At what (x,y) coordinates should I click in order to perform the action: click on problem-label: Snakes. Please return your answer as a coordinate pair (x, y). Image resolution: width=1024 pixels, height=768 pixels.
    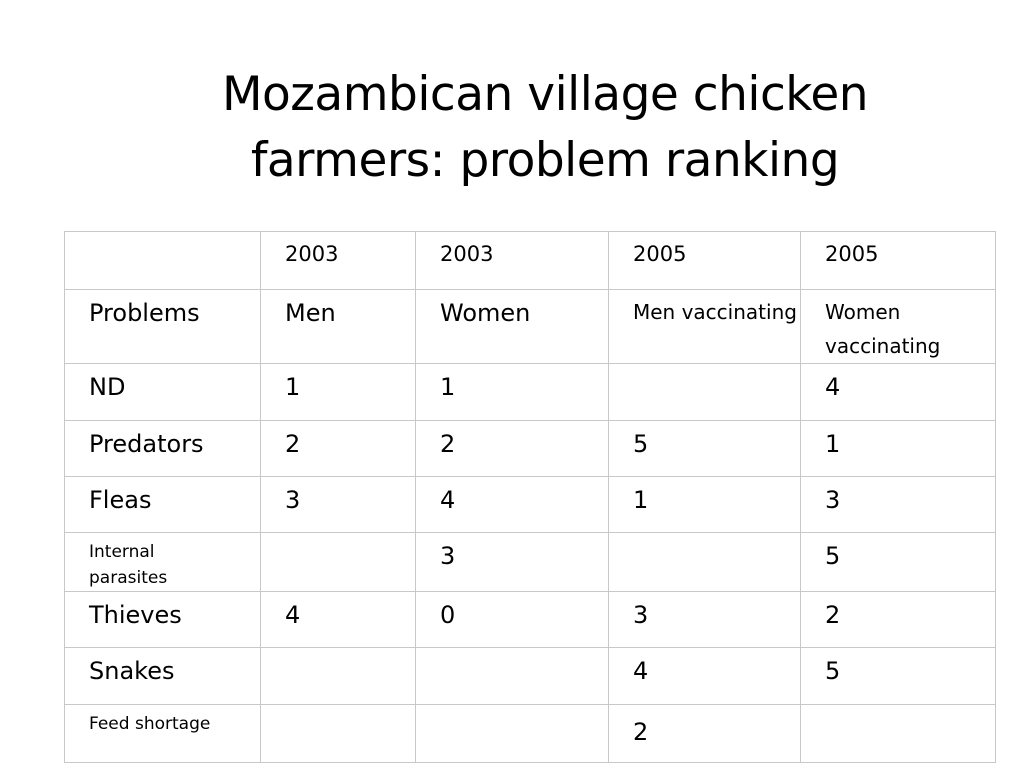
    Looking at the image, I should click on (132, 671).